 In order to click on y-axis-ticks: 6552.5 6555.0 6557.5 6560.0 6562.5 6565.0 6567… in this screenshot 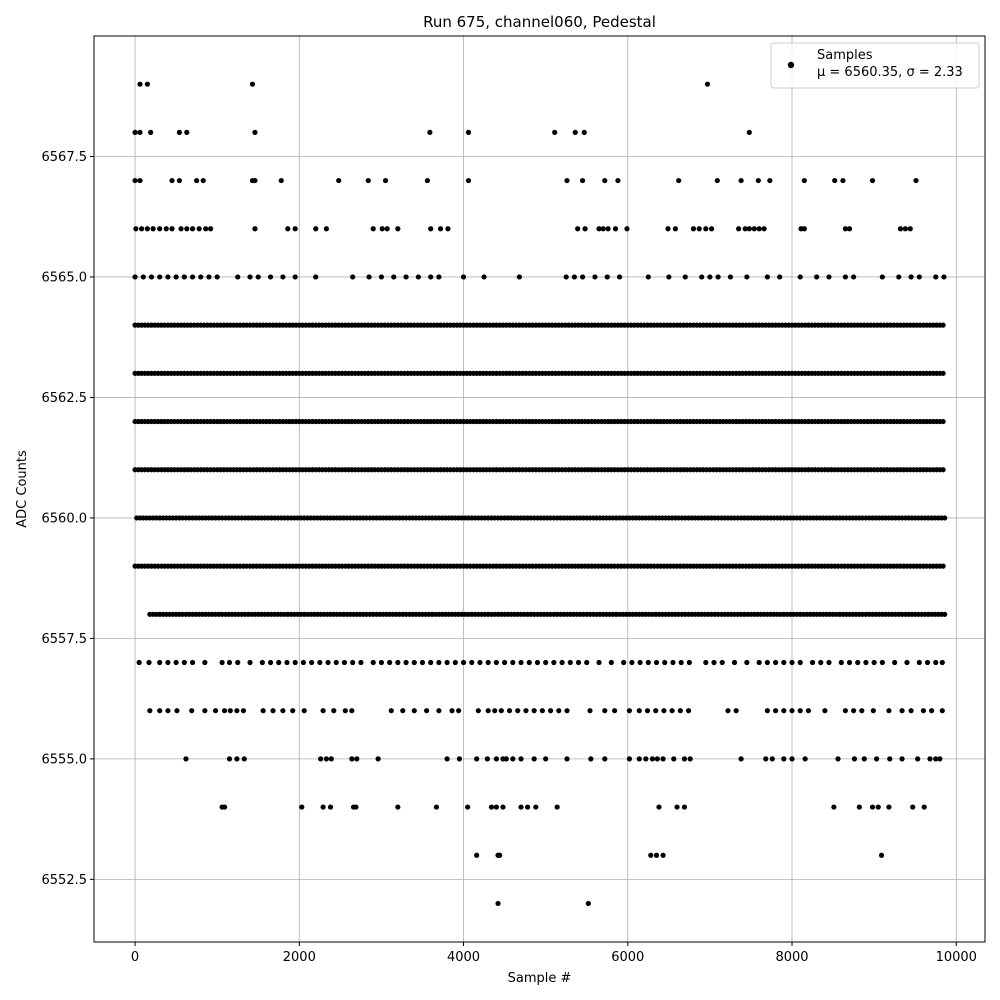, I will do `click(68, 519)`.